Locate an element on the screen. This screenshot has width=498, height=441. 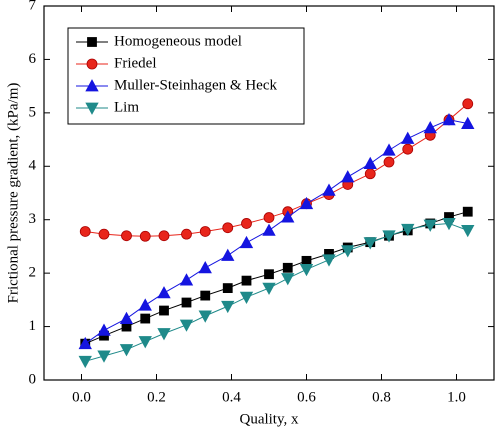
y-tick-label: 1 is located at coordinates (33, 326).